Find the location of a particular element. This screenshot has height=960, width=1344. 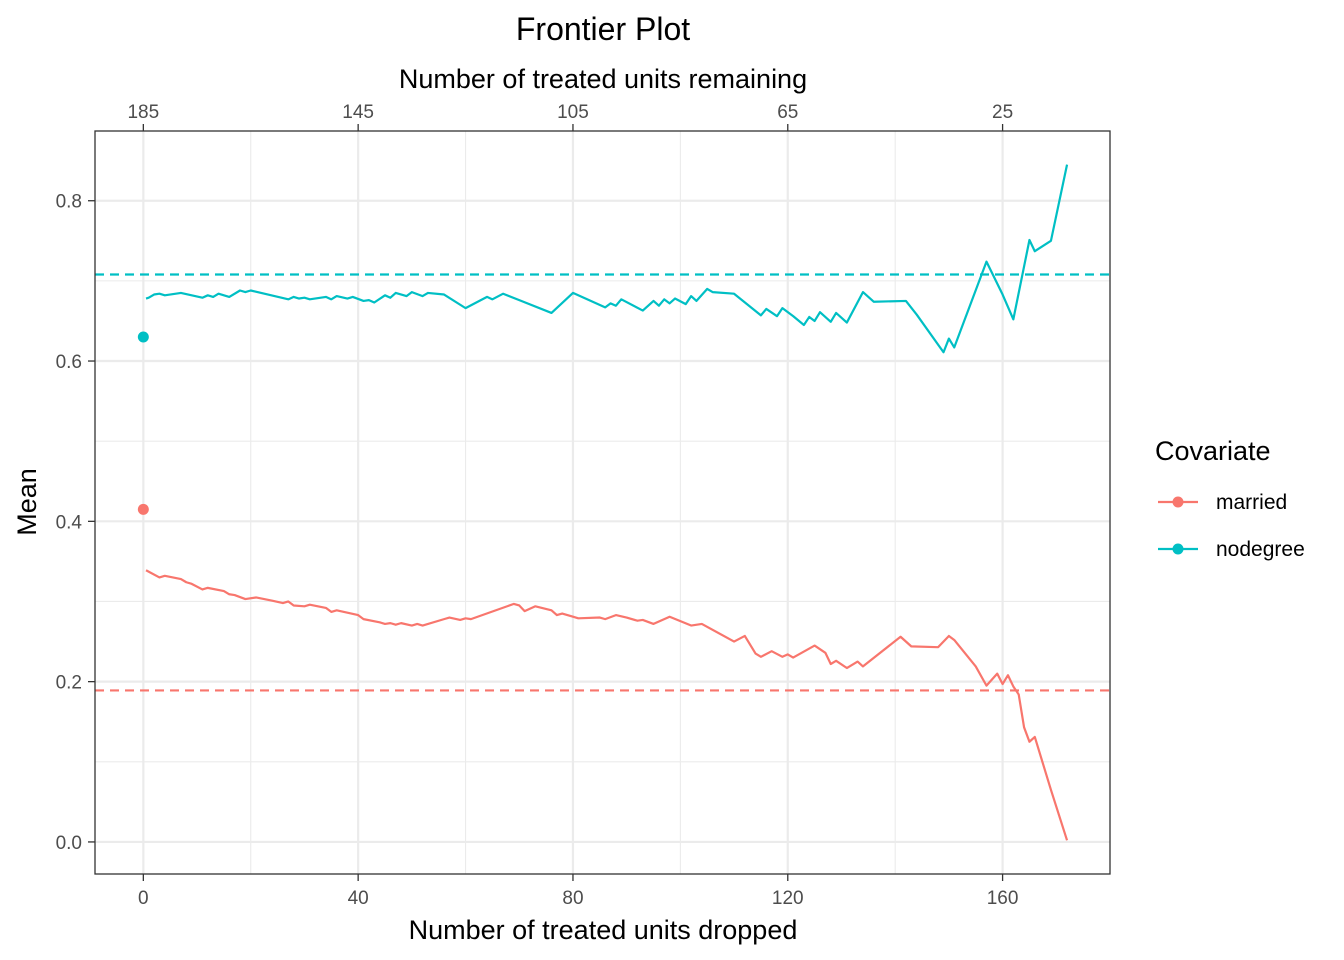

x-tick-label: 120 is located at coordinates (788, 898).